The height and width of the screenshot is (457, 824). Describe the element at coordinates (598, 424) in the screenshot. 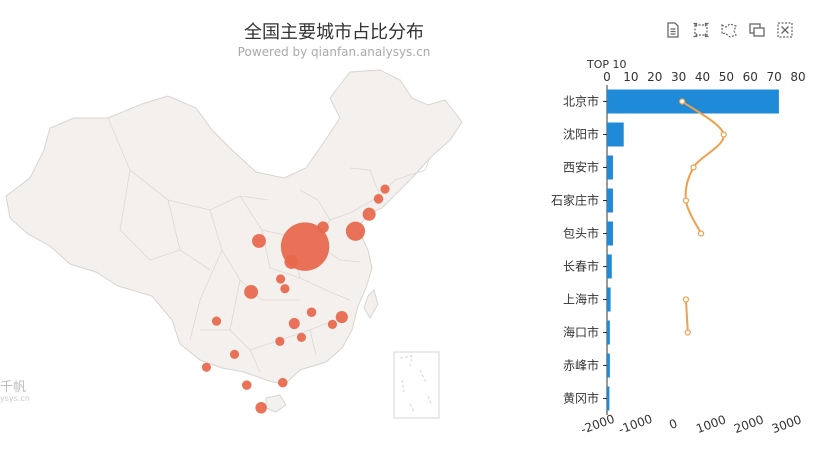

I see `bottom-axis-tick: -2000` at that location.